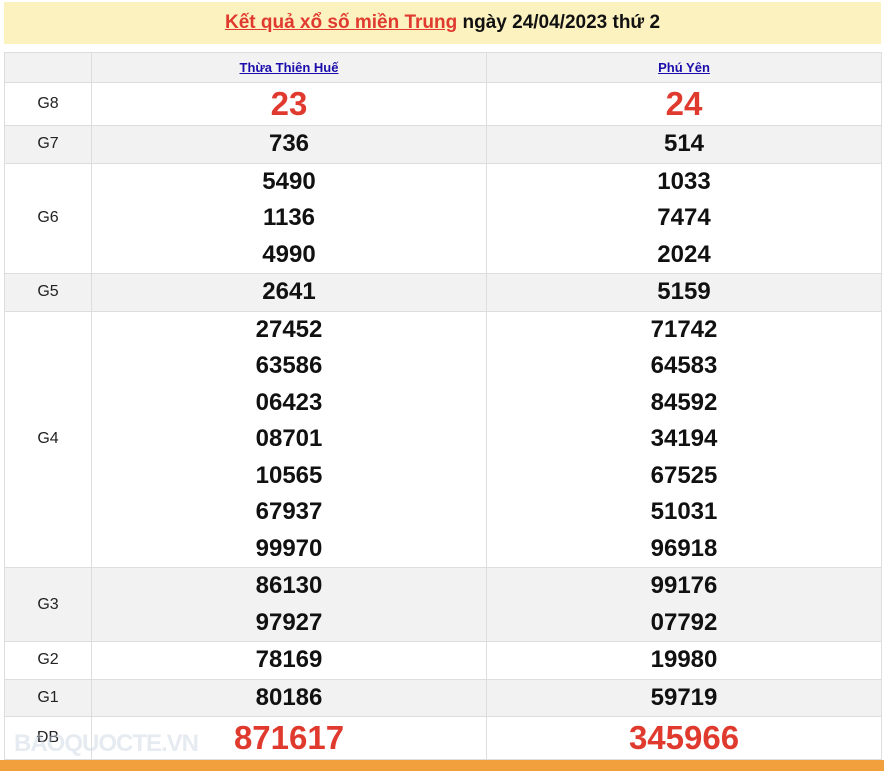 The height and width of the screenshot is (771, 884). I want to click on prize-row: G1 80186 59719, so click(443, 697).